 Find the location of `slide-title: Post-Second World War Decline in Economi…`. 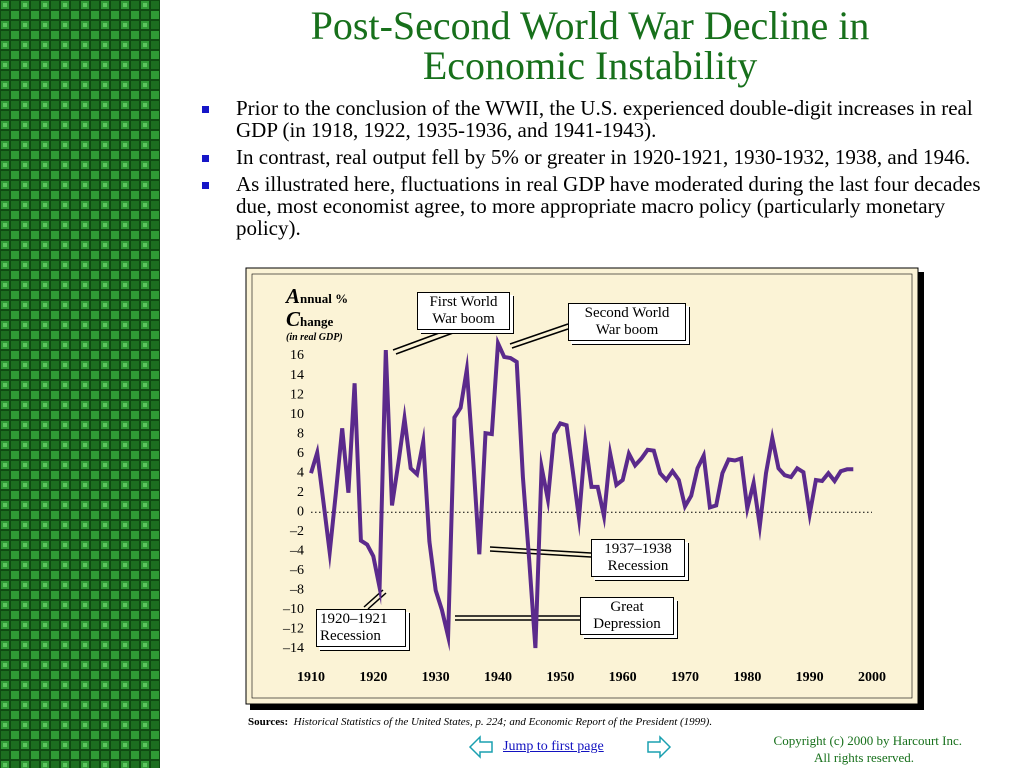

slide-title: Post-Second World War Decline in Economi… is located at coordinates (590, 45).